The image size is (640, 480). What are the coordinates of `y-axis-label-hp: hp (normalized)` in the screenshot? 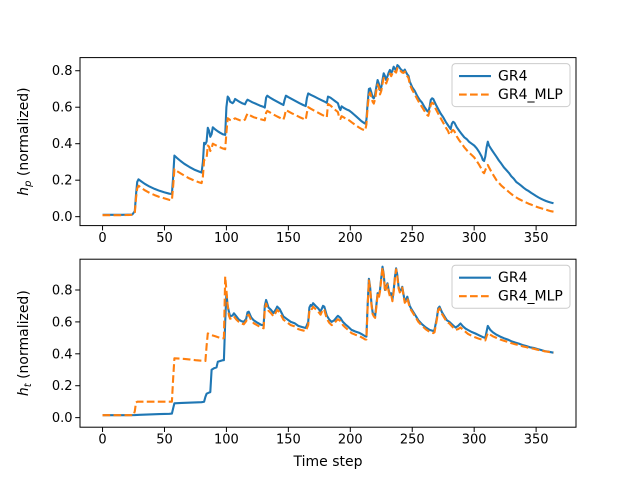 It's located at (25, 141).